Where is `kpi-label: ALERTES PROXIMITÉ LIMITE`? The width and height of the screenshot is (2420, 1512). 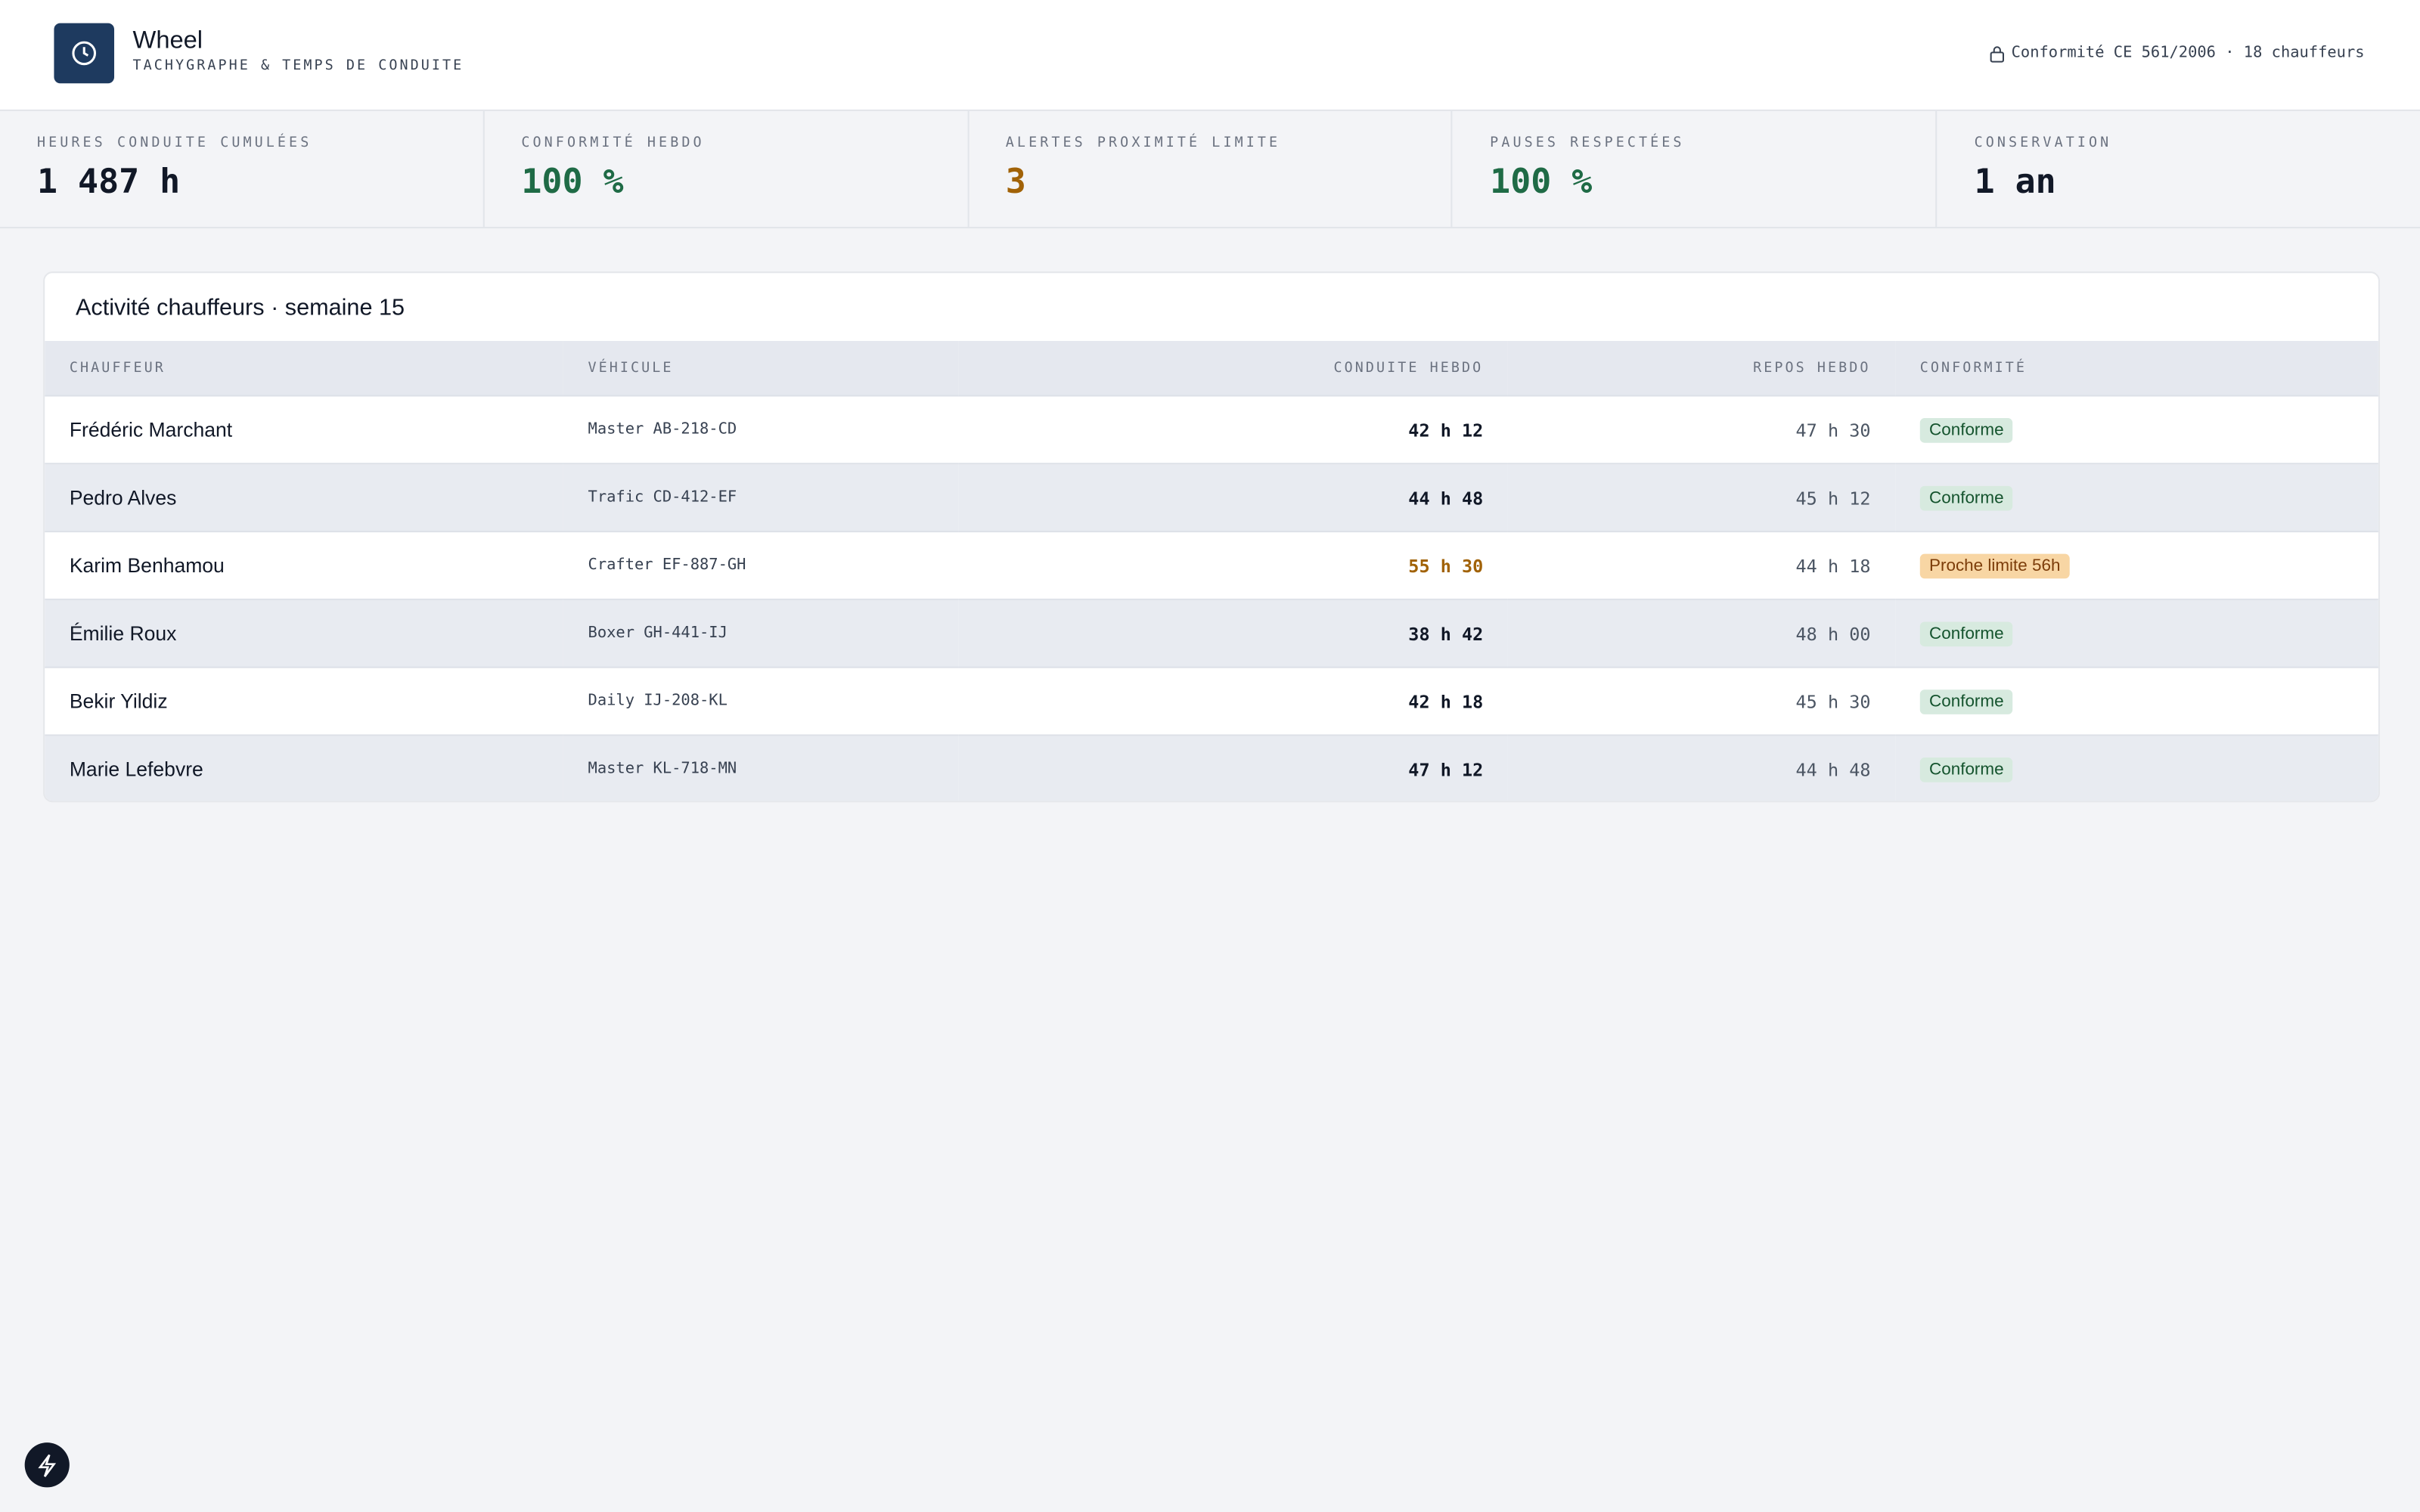
kpi-label: ALERTES PROXIMITÉ LIMITE is located at coordinates (1143, 143).